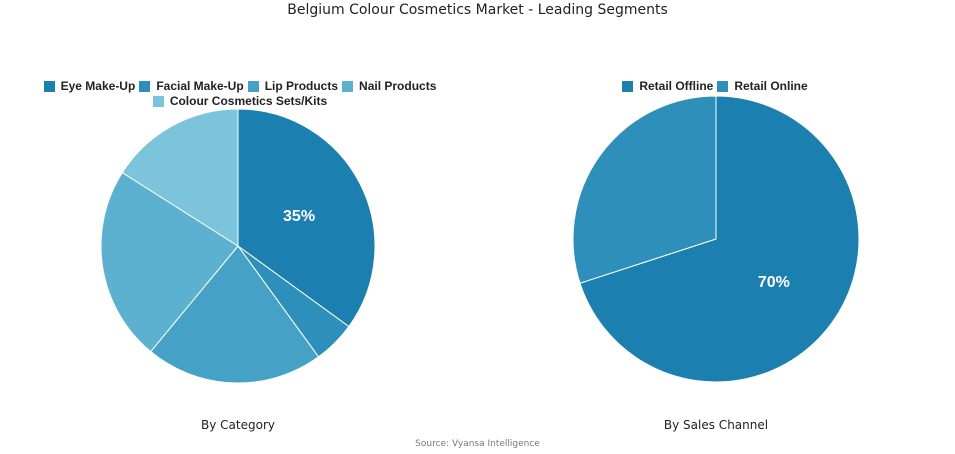 The image size is (955, 454). Describe the element at coordinates (238, 425) in the screenshot. I see `category-caption: By Category` at that location.